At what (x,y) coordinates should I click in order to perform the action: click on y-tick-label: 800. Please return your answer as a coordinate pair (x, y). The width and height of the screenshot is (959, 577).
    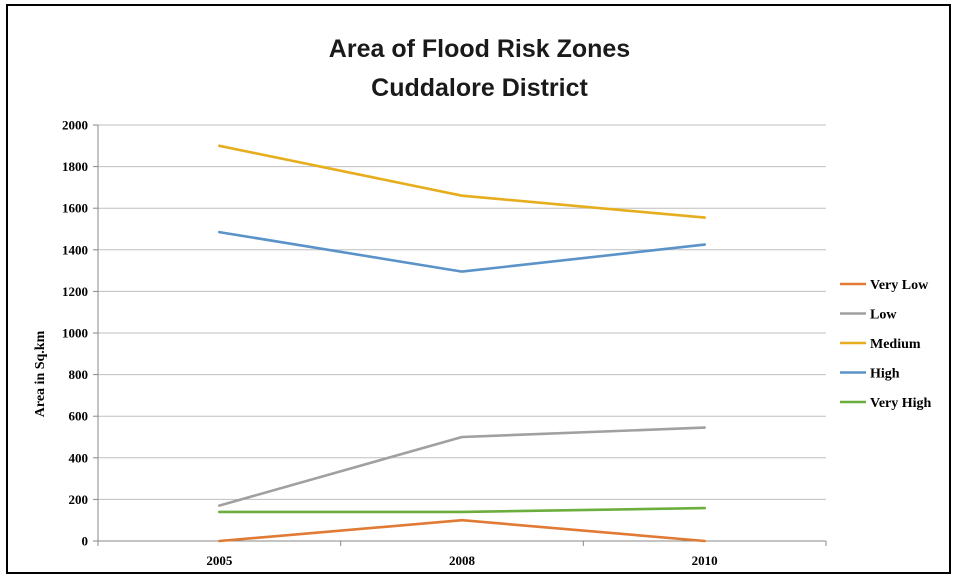
    Looking at the image, I should click on (79, 374).